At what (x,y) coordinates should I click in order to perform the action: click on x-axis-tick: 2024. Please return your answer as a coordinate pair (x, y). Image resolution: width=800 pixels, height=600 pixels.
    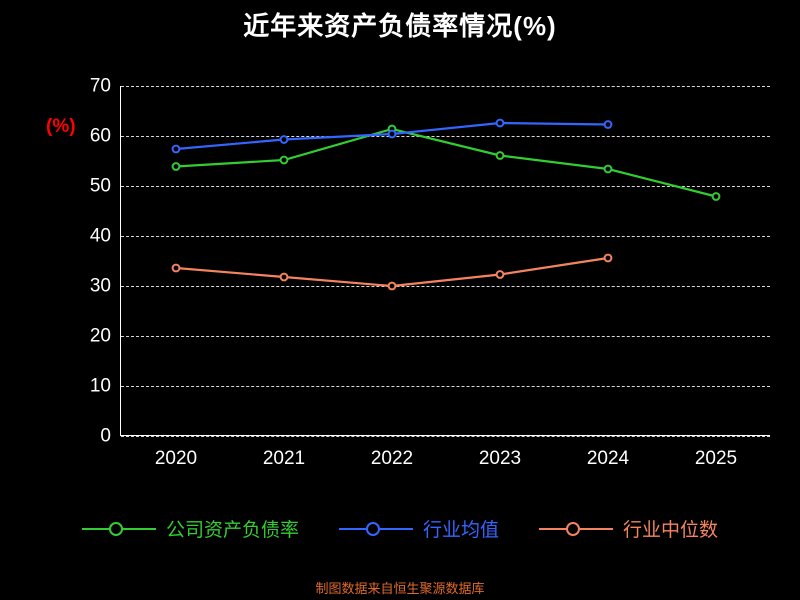
    Looking at the image, I should click on (608, 458).